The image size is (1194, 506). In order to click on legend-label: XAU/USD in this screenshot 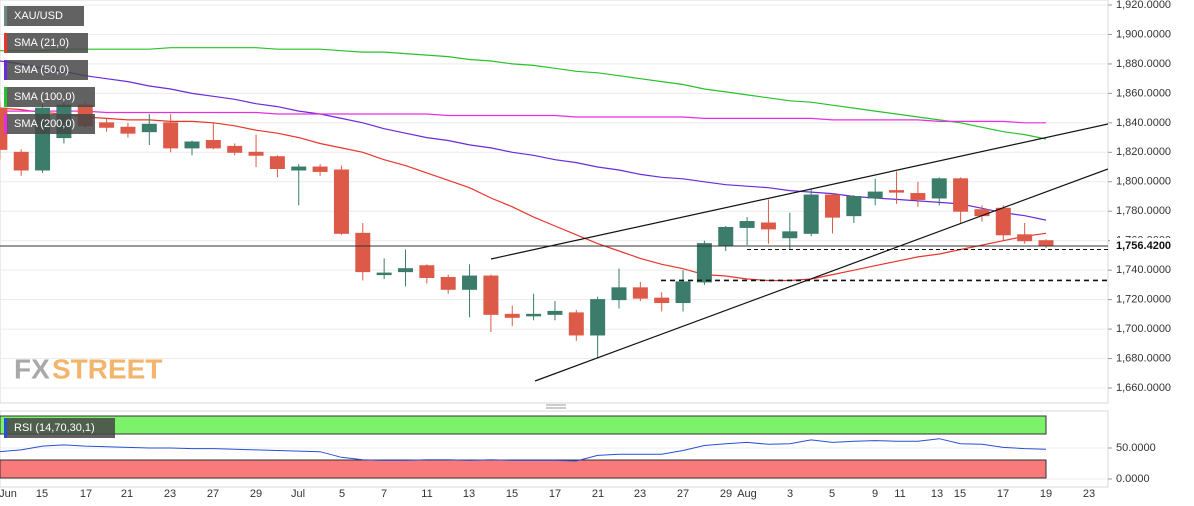, I will do `click(38, 16)`.